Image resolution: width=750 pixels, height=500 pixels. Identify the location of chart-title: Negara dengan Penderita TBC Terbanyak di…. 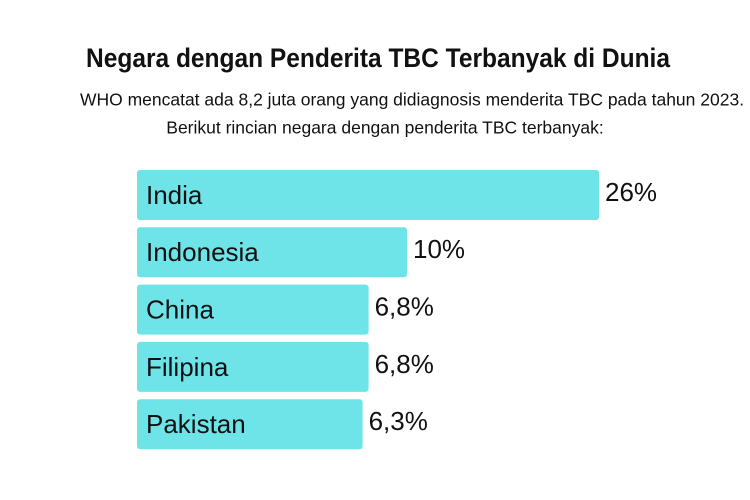
(378, 58).